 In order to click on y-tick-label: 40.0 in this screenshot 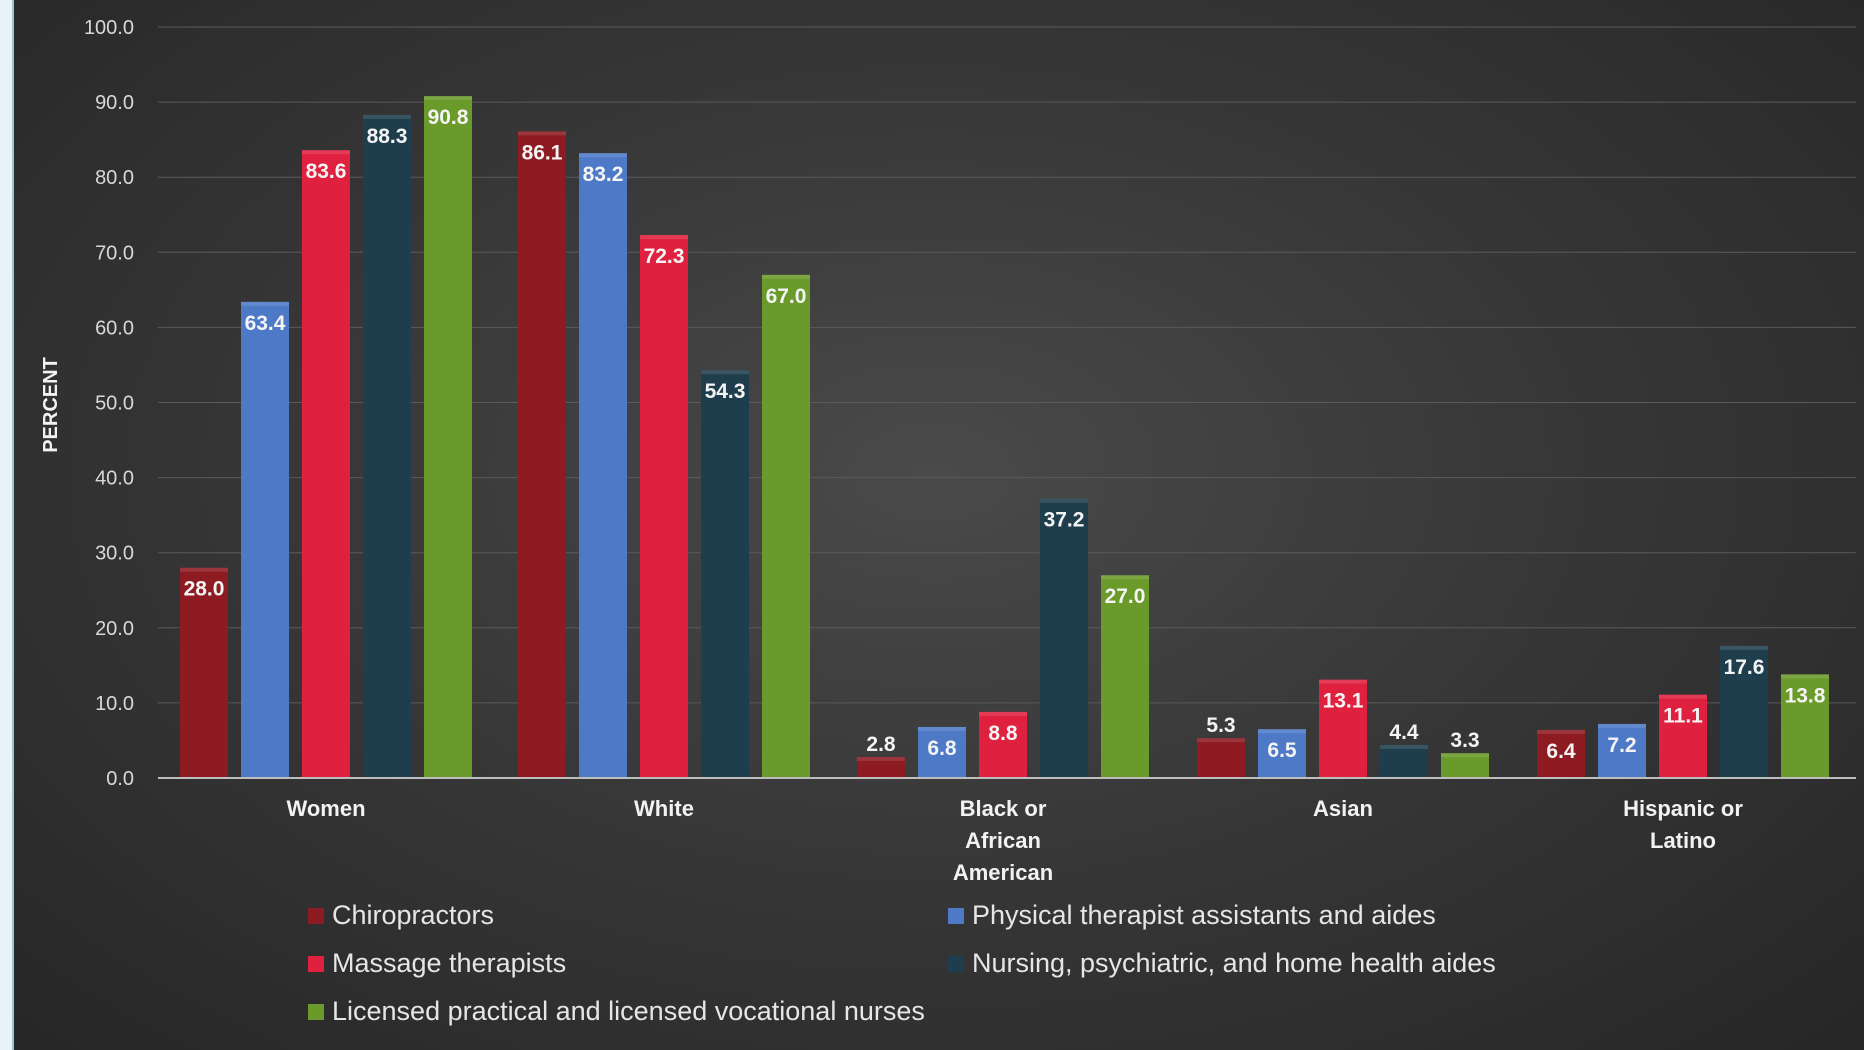, I will do `click(114, 479)`.